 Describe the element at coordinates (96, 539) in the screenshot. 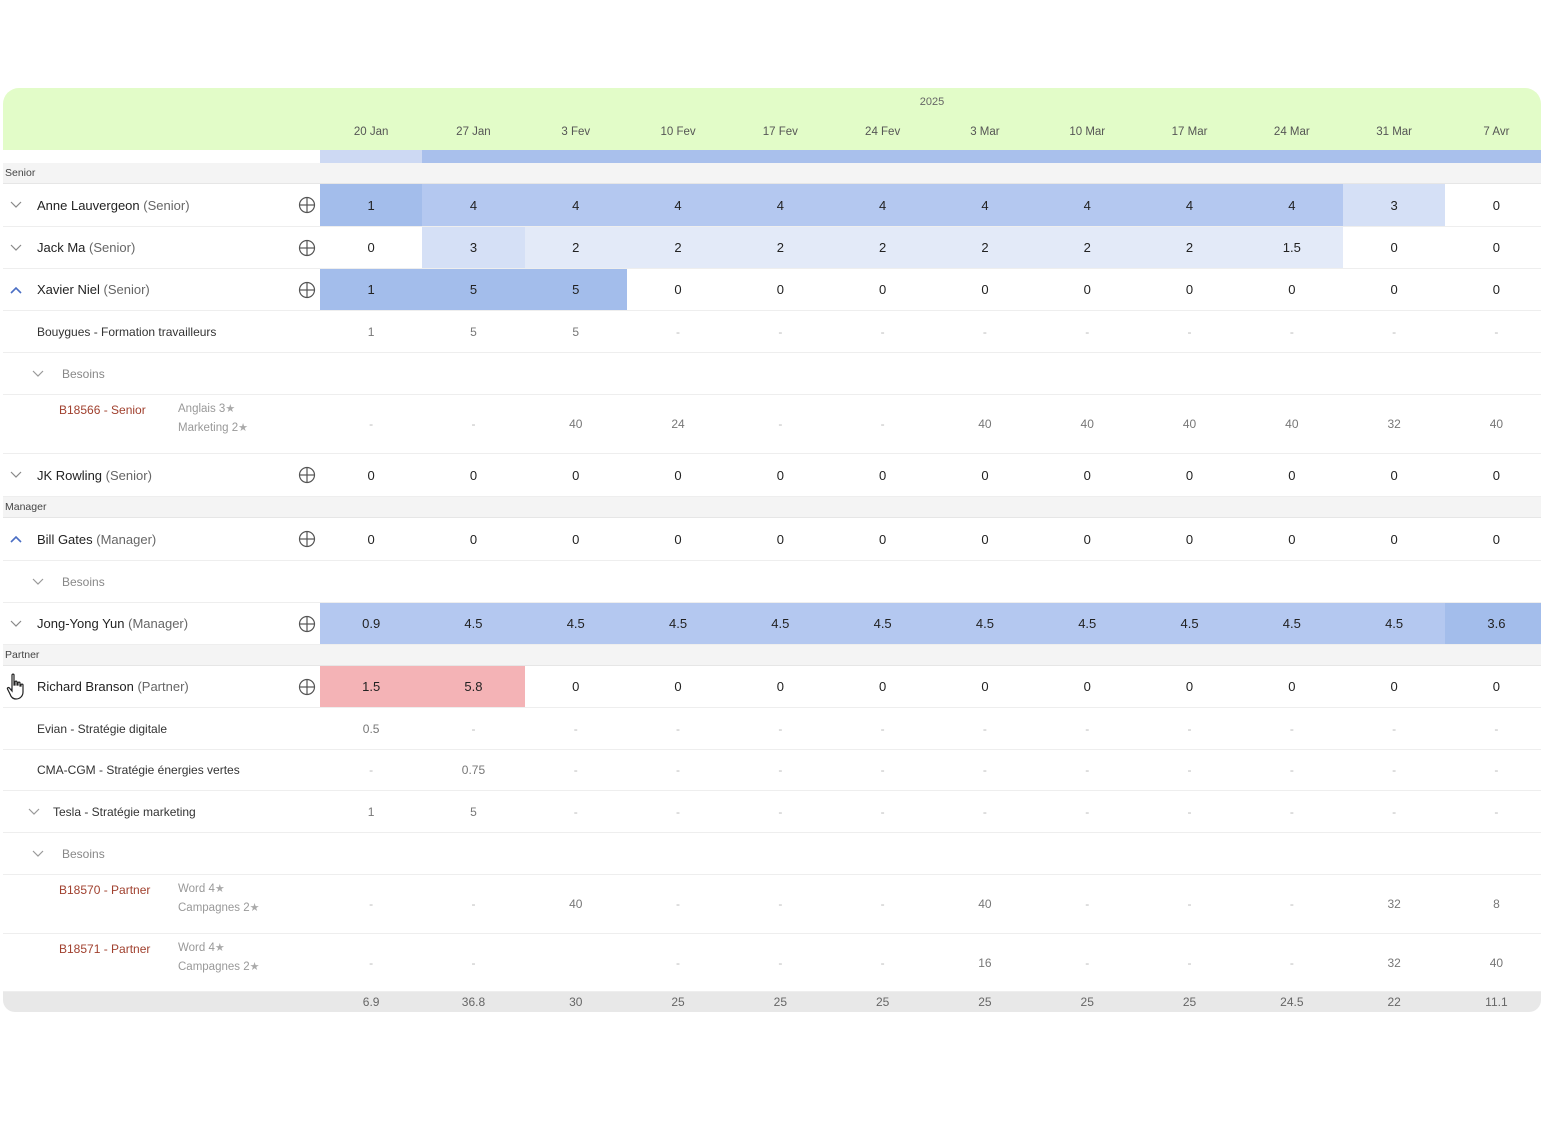

I see `person-name: Bill Gates (Manager)` at that location.